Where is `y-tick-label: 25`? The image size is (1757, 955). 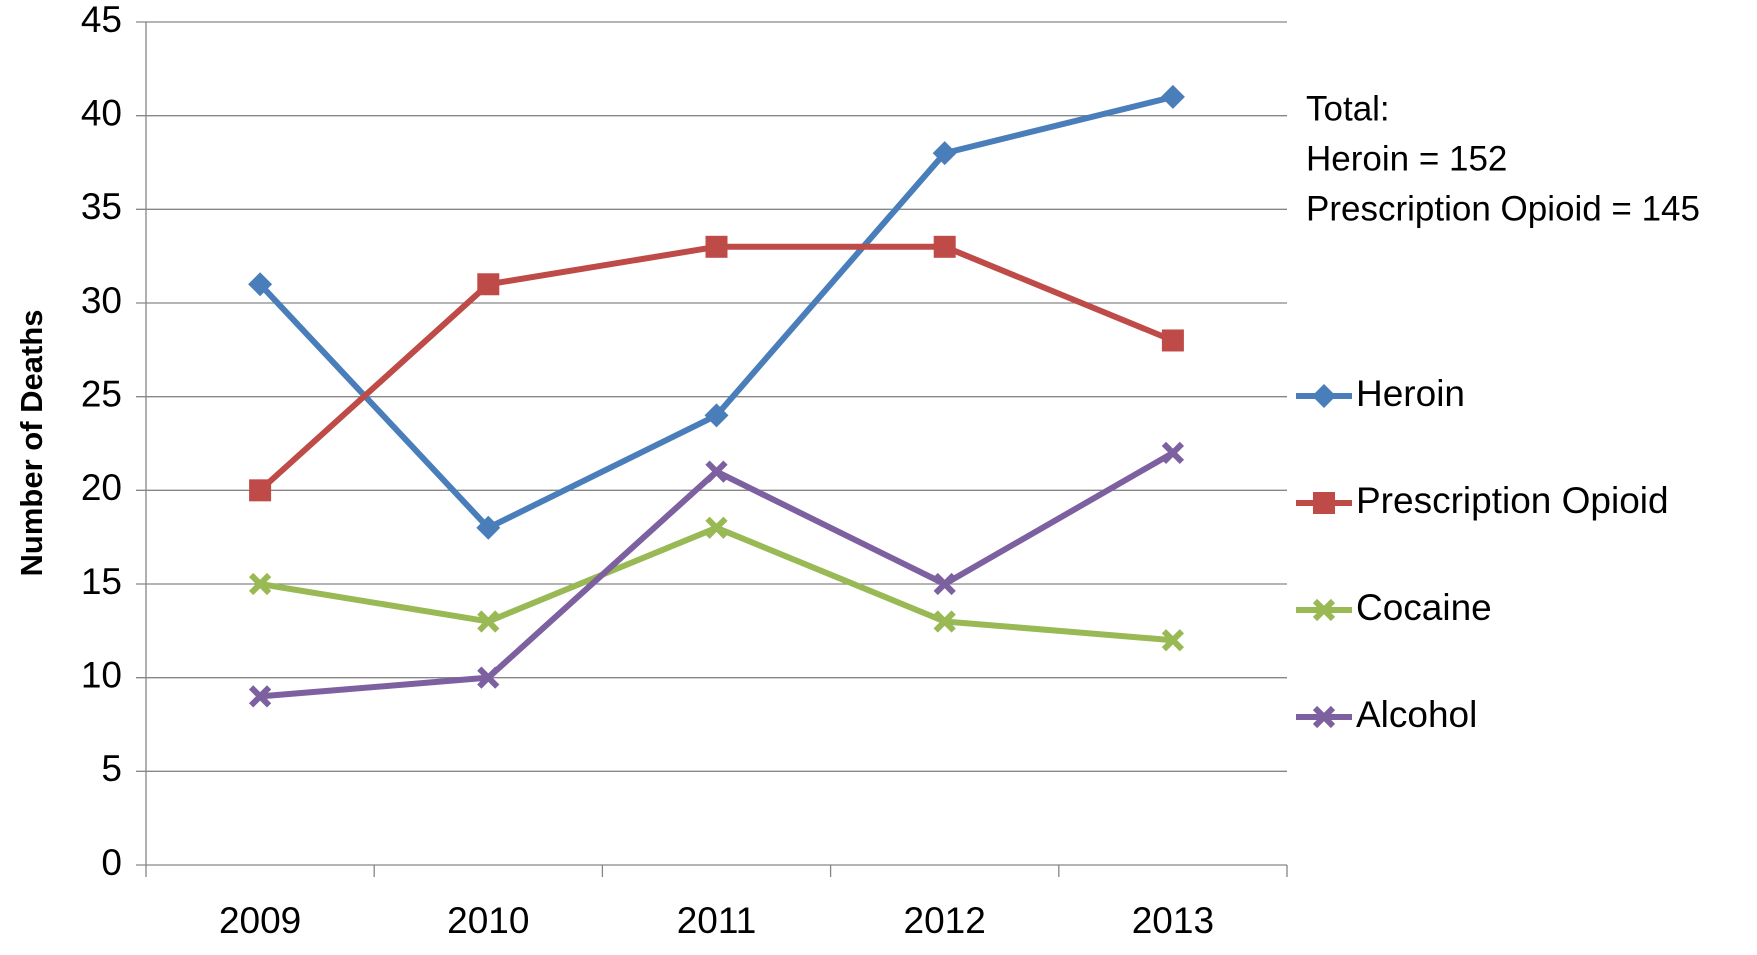
y-tick-label: 25 is located at coordinates (101, 393).